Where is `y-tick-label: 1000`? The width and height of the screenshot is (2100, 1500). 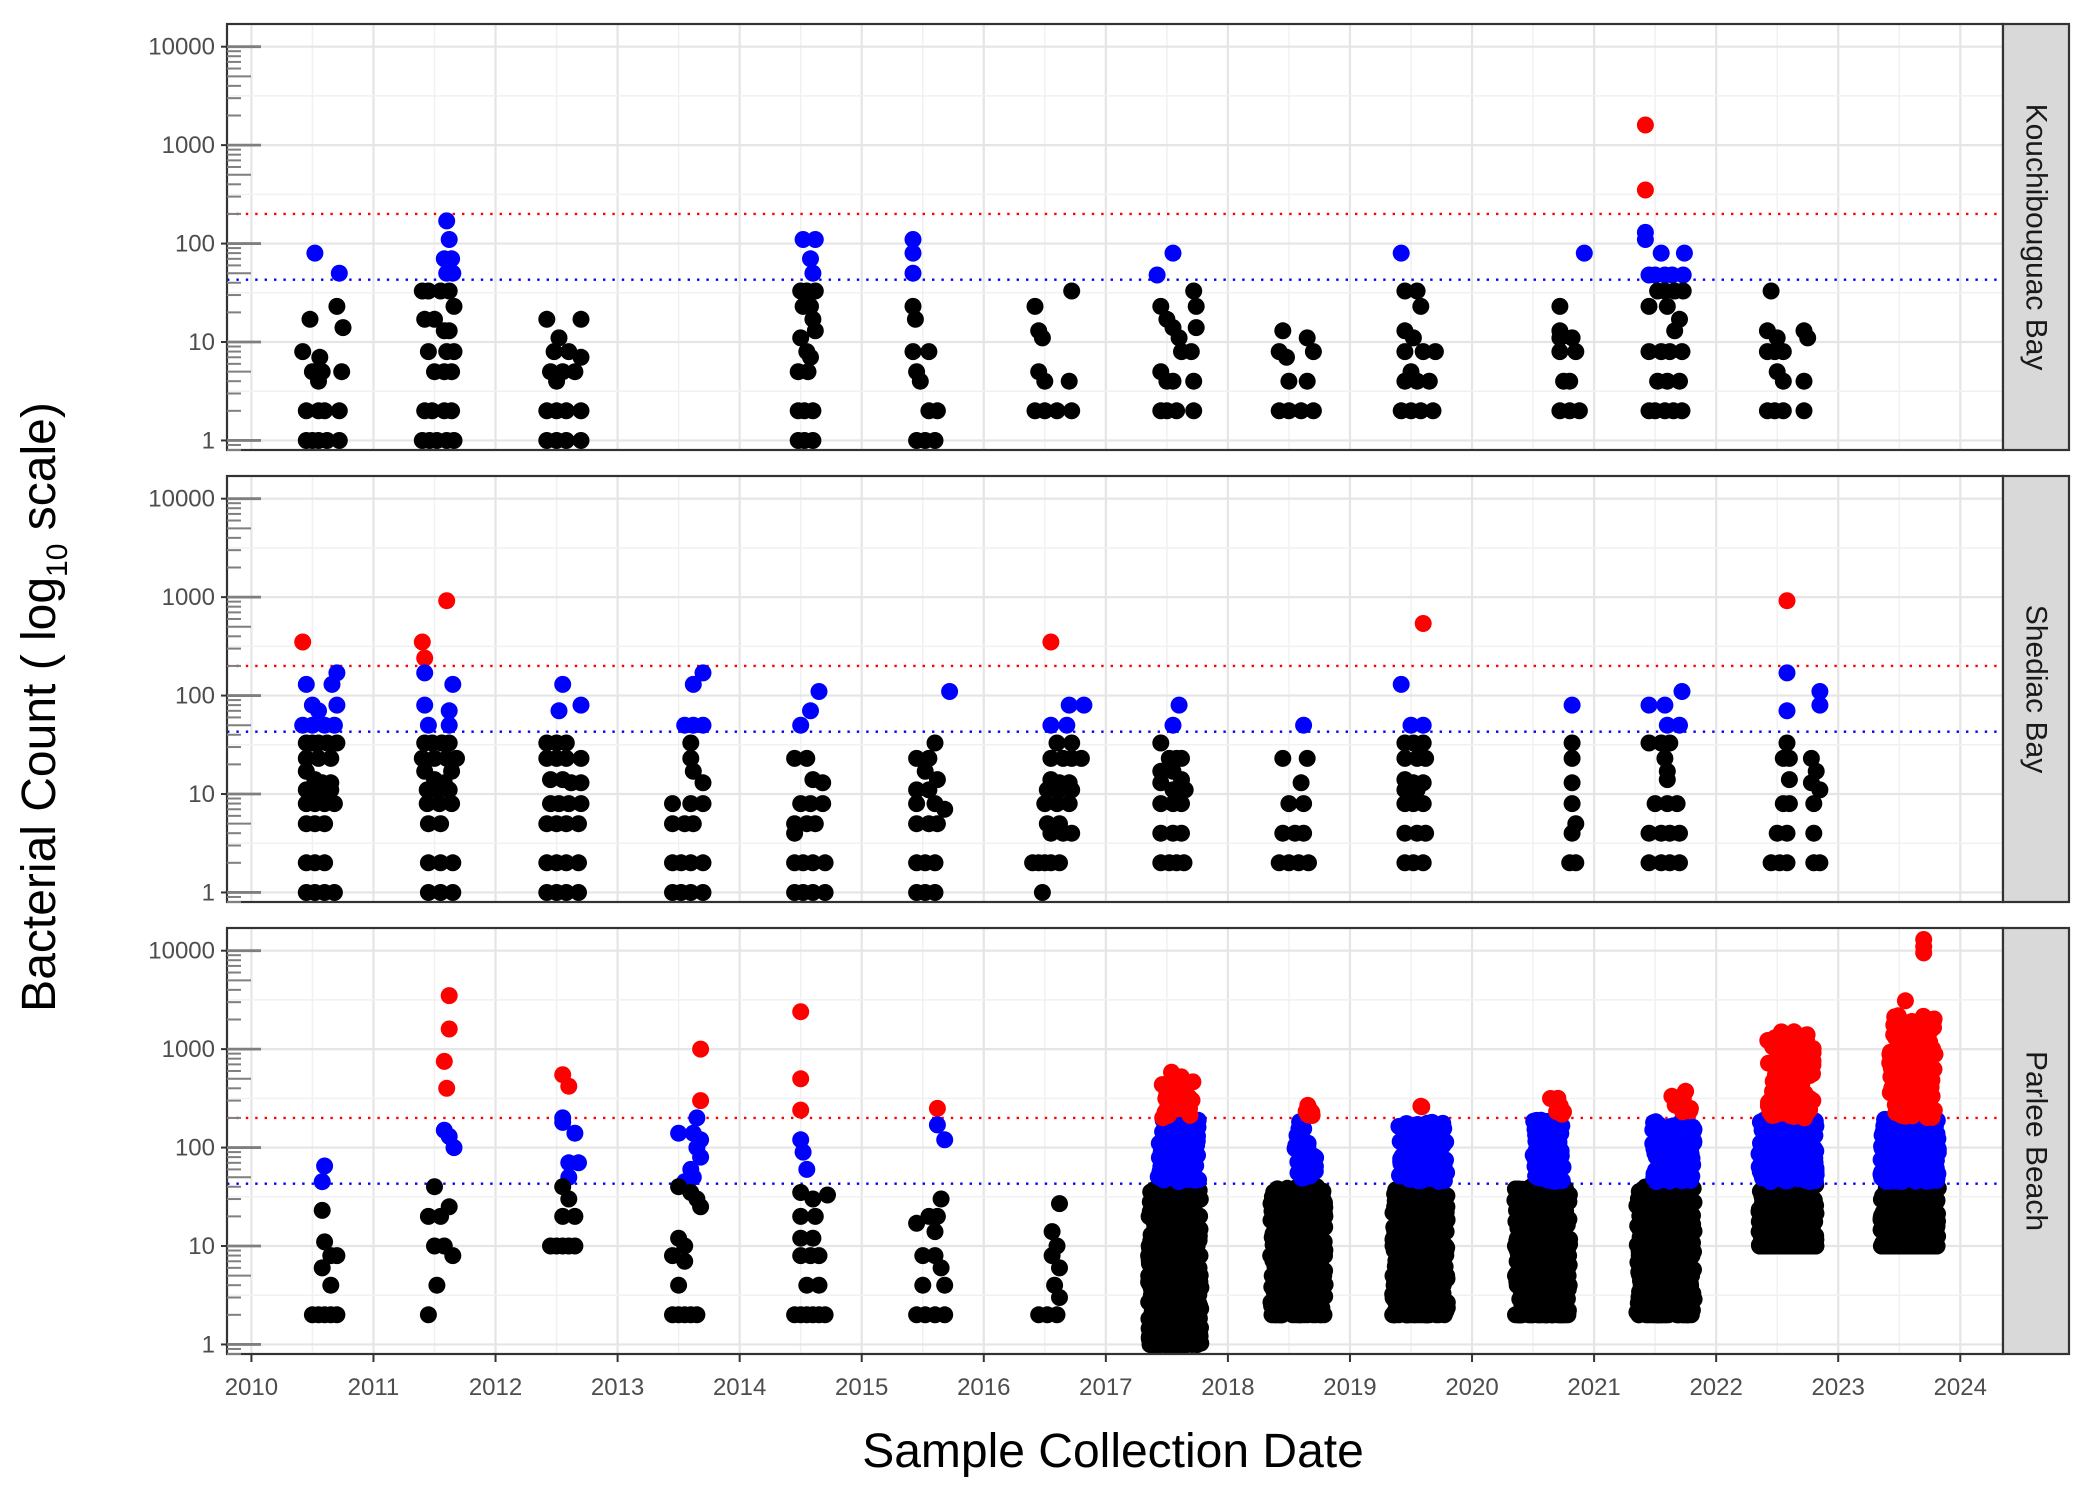 y-tick-label: 1000 is located at coordinates (188, 145).